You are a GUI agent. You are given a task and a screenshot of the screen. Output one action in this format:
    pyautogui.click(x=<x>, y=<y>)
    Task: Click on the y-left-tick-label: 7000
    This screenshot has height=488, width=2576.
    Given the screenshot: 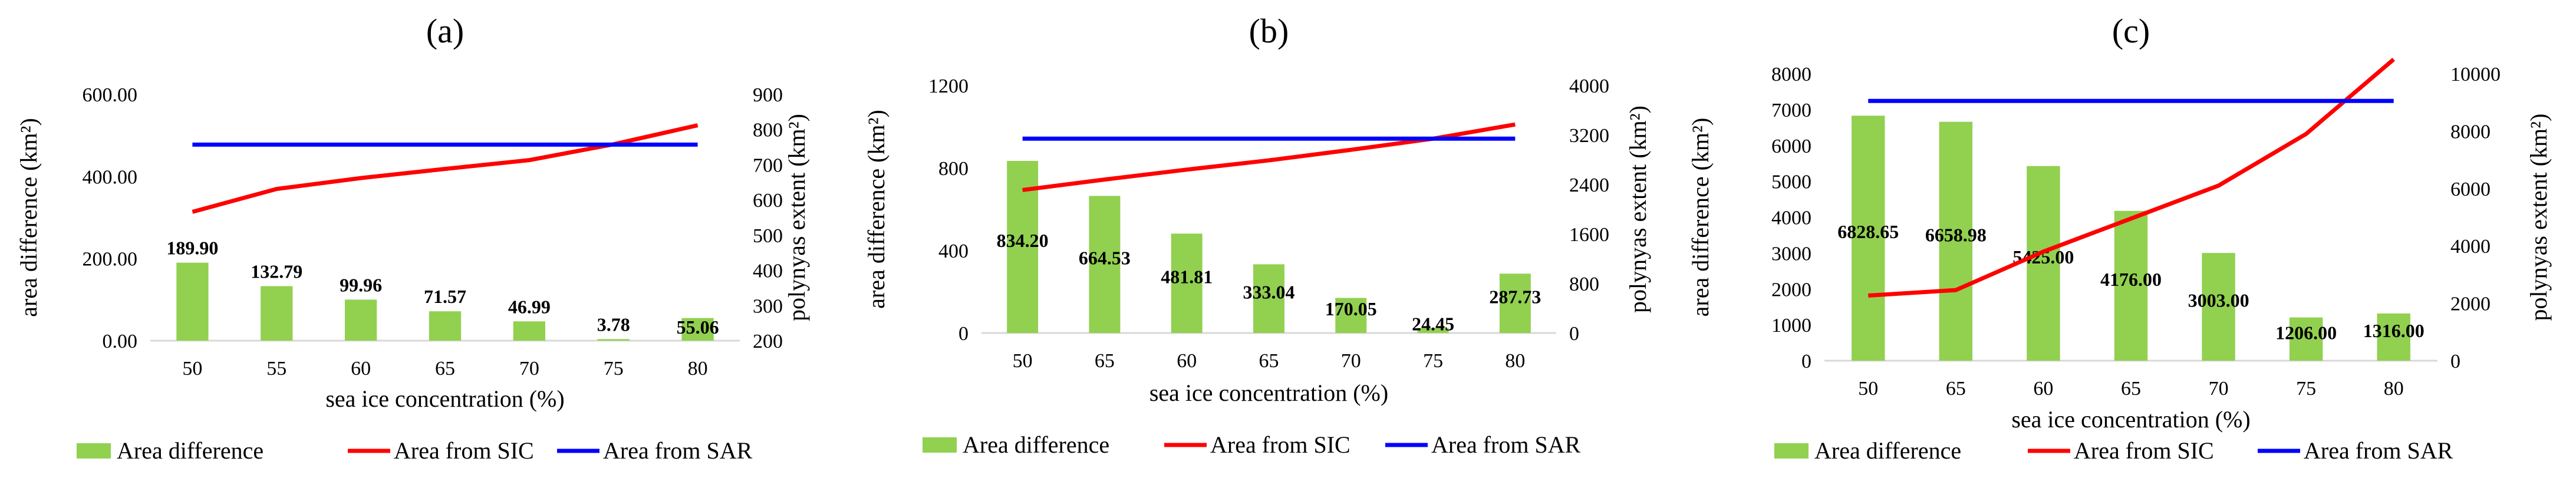 What is the action you would take?
    pyautogui.click(x=1791, y=110)
    